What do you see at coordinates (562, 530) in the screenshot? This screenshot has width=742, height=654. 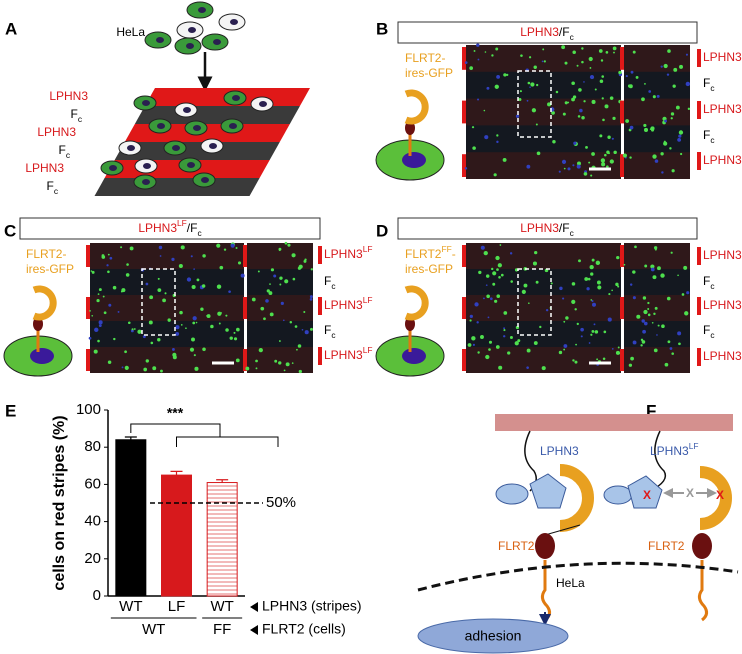 I see `stalk` at bounding box center [562, 530].